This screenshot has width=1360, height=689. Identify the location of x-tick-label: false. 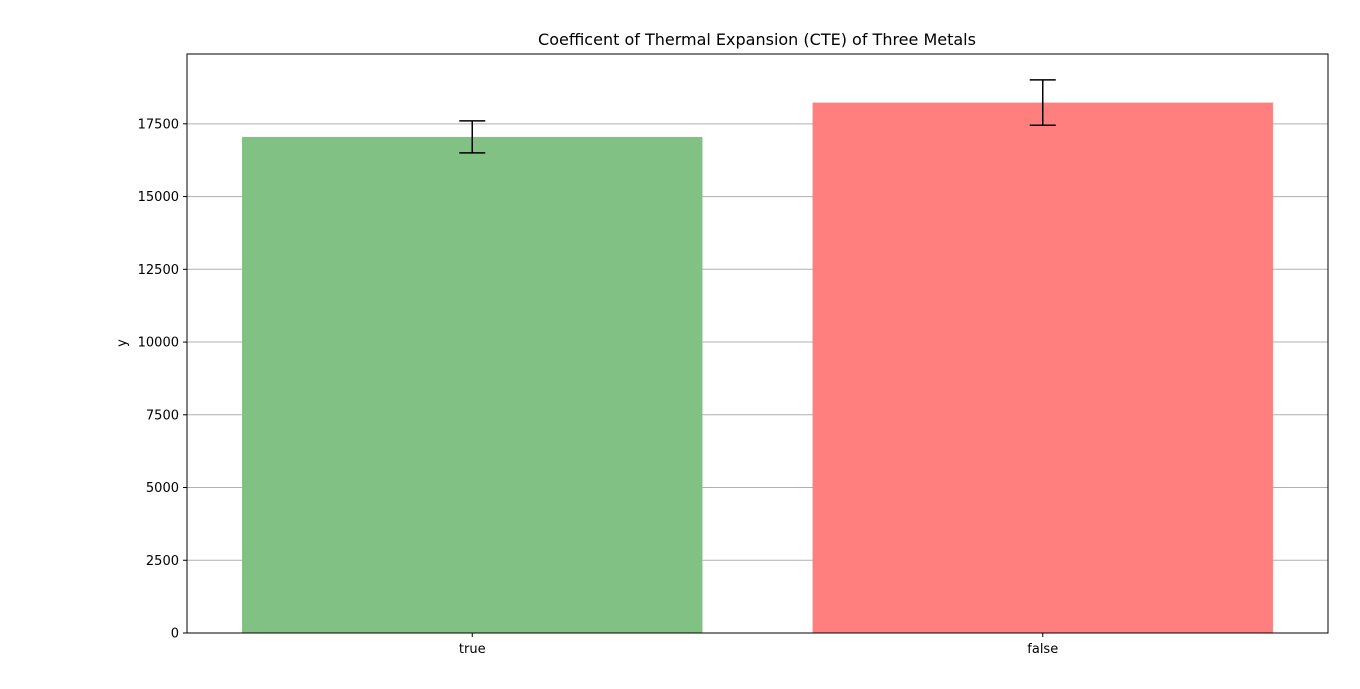
(1042, 649).